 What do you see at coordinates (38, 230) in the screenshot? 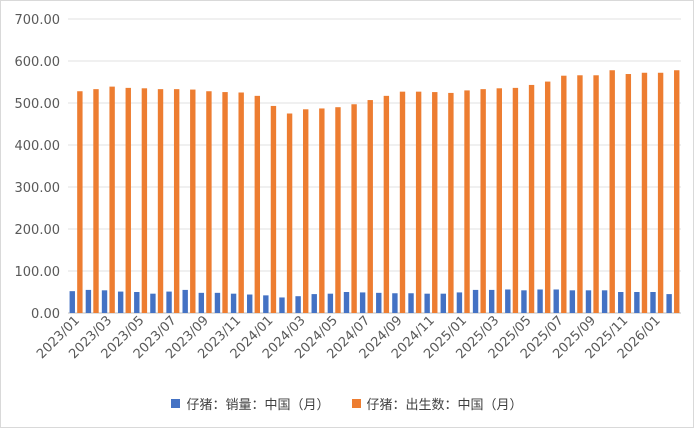
I see `y-tick-label: 200.00` at bounding box center [38, 230].